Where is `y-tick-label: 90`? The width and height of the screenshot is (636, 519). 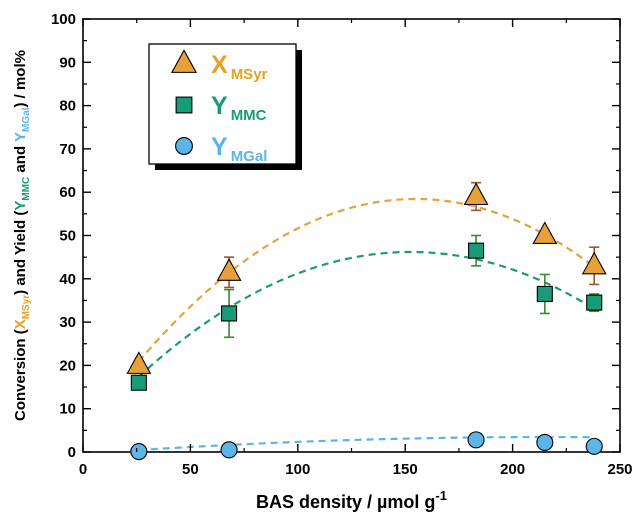
y-tick-label: 90 is located at coordinates (67, 62).